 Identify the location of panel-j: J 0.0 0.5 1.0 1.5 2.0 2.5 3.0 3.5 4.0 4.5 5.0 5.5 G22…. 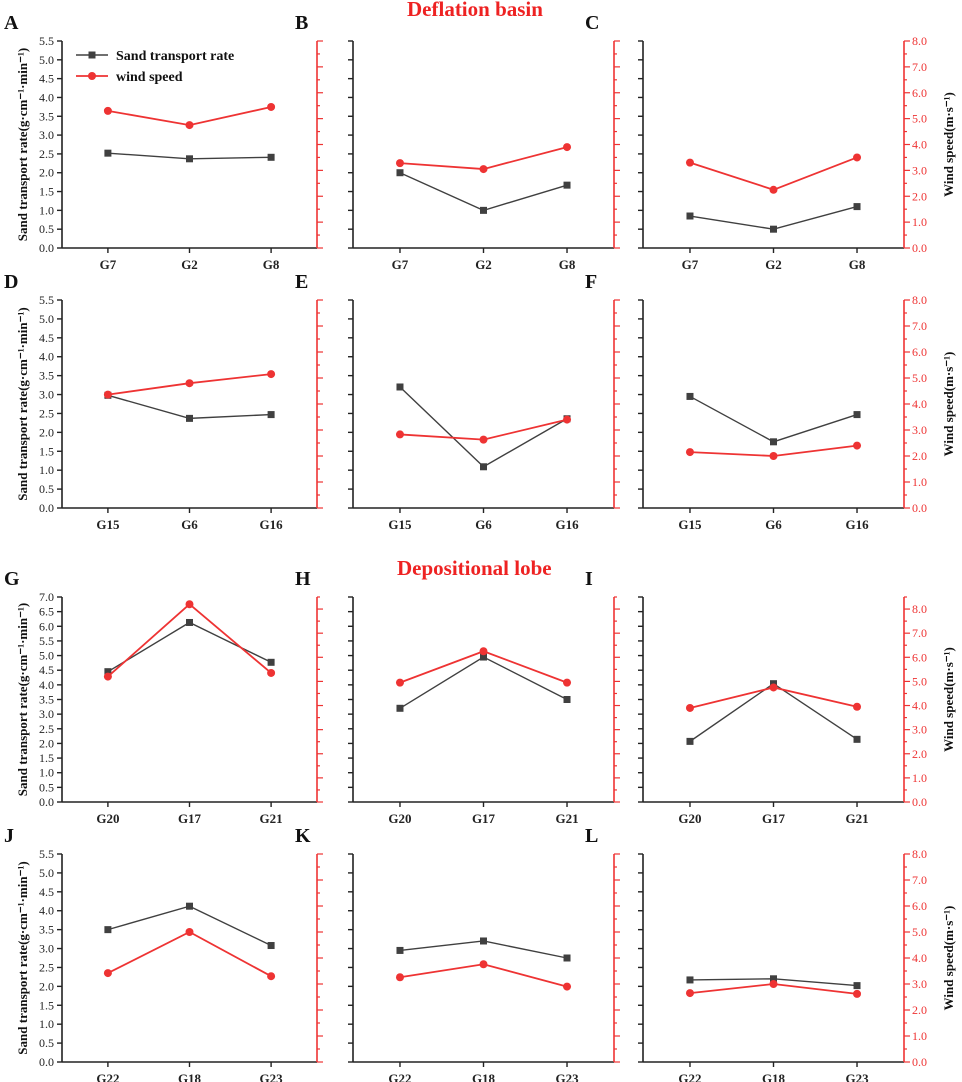
(163, 953).